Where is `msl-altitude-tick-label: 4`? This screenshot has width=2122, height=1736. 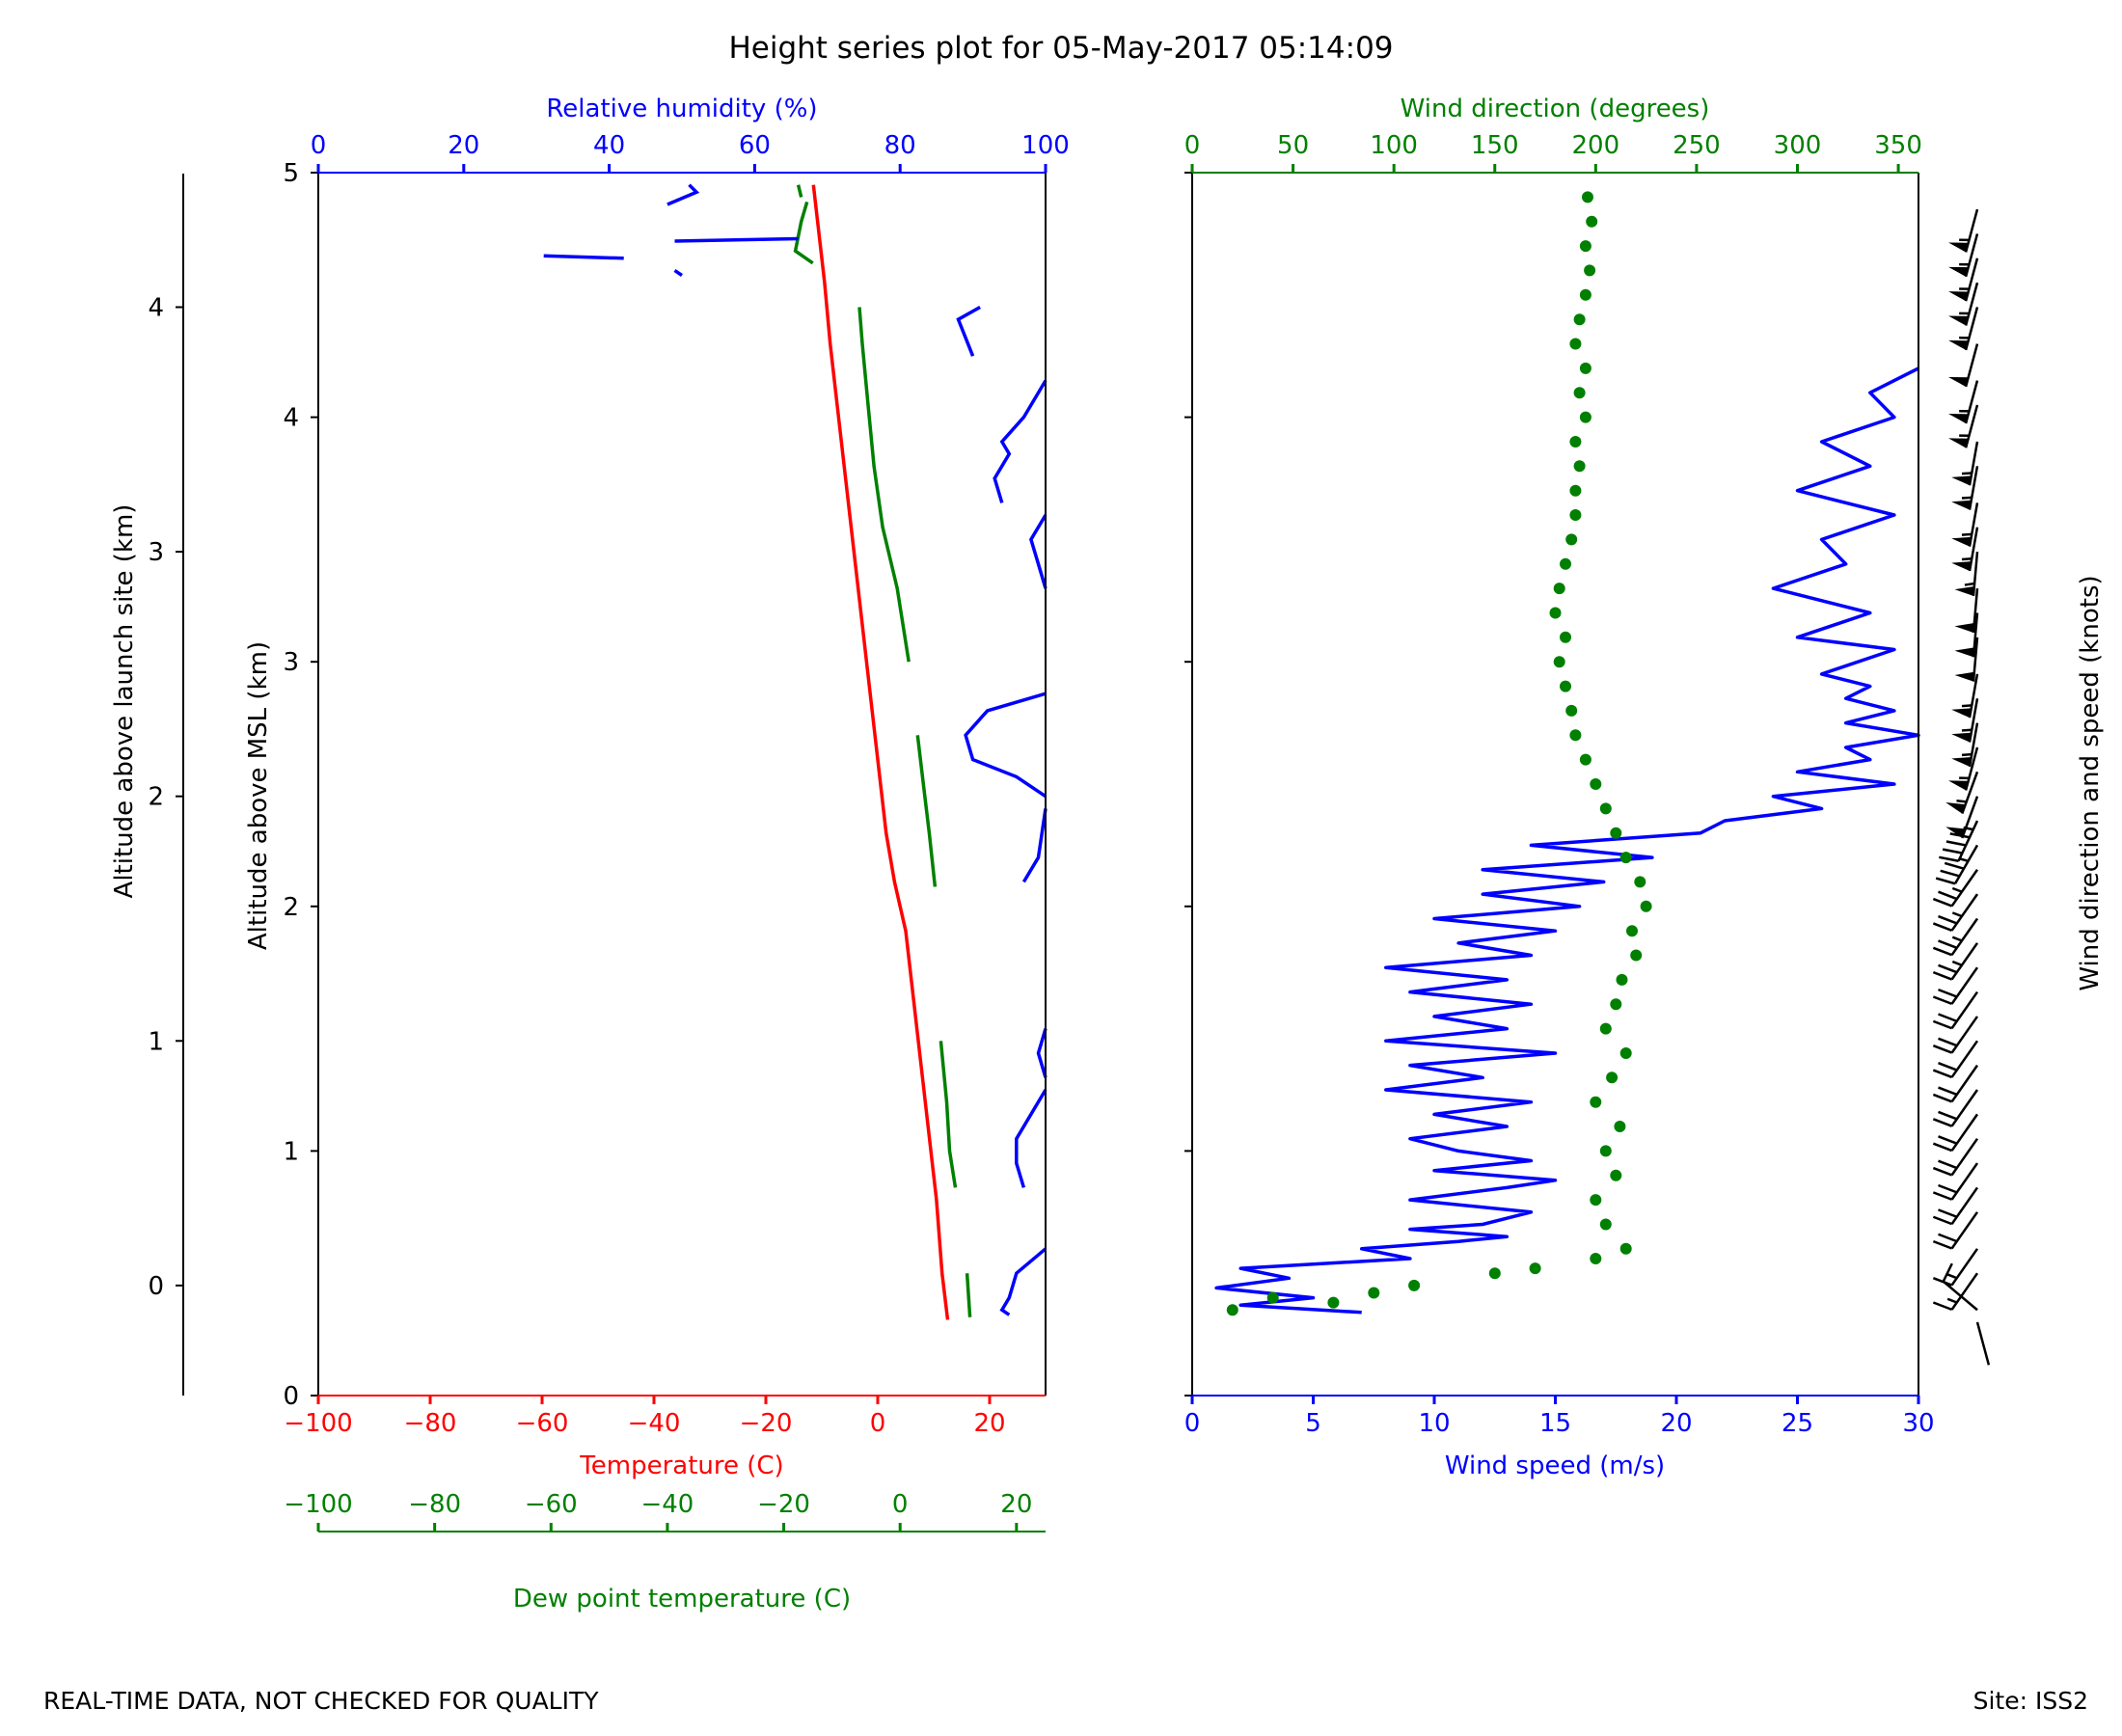 msl-altitude-tick-label: 4 is located at coordinates (291, 418).